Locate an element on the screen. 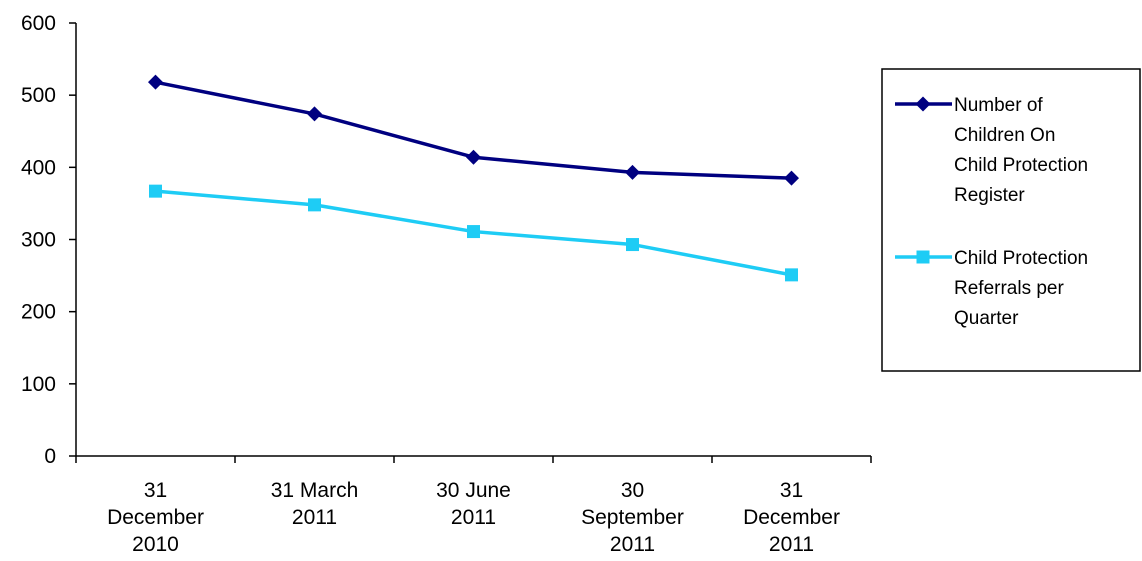 The width and height of the screenshot is (1142, 561). x-tick-label: 31 December 2011 is located at coordinates (791, 517).